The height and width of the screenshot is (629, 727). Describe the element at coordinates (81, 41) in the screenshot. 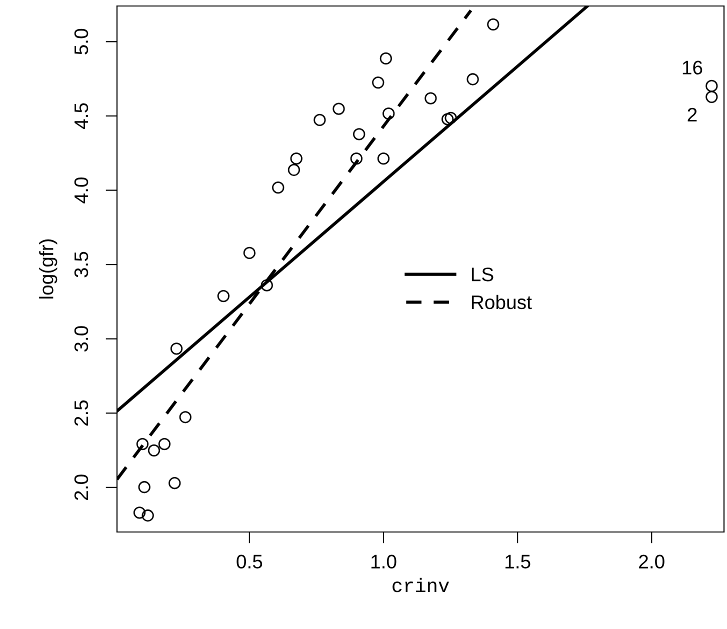

I see `y-tick-label: 5.0` at that location.